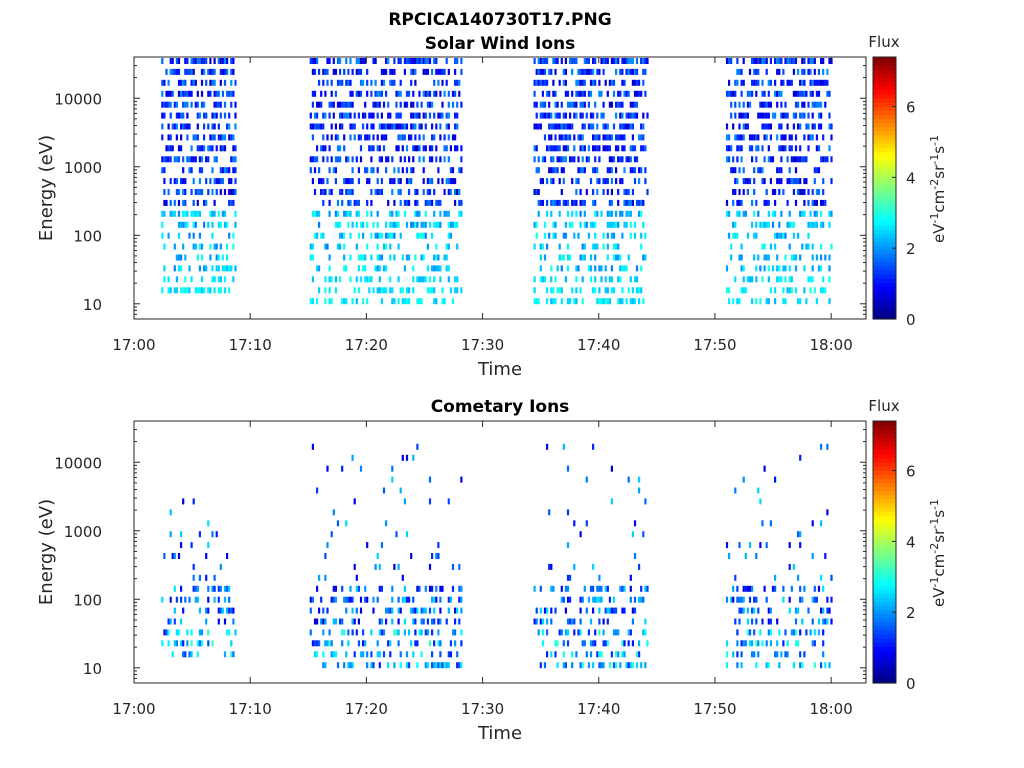  Describe the element at coordinates (884, 427) in the screenshot. I see `colorbar-step` at that location.